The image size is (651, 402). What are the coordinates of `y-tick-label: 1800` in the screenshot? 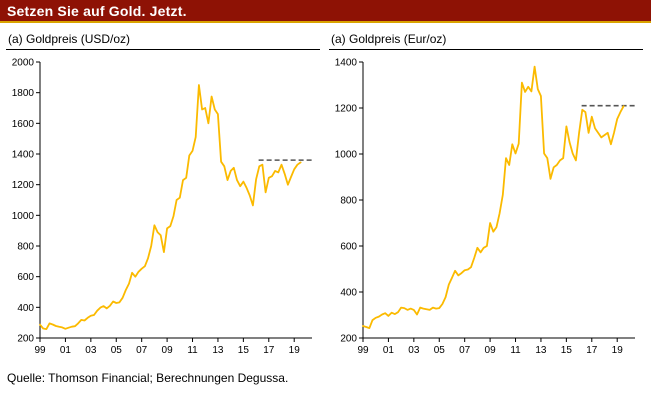 It's located at (23, 93).